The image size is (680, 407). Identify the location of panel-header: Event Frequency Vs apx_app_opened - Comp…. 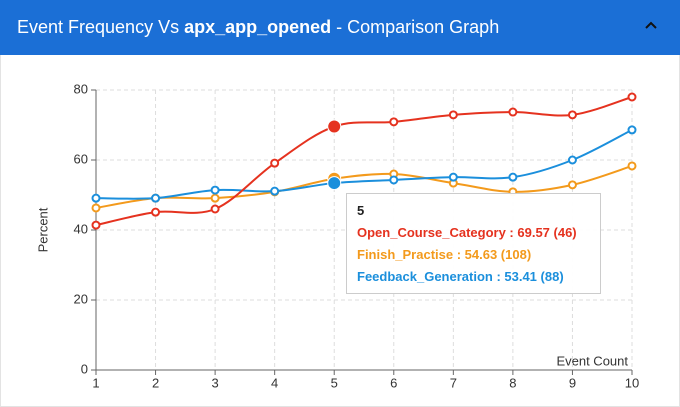
(340, 27).